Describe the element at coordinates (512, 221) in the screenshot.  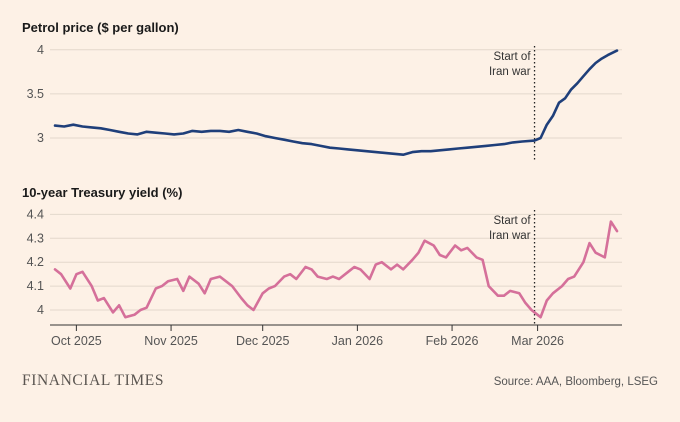
I see `treasury-war-annotation: Start of` at that location.